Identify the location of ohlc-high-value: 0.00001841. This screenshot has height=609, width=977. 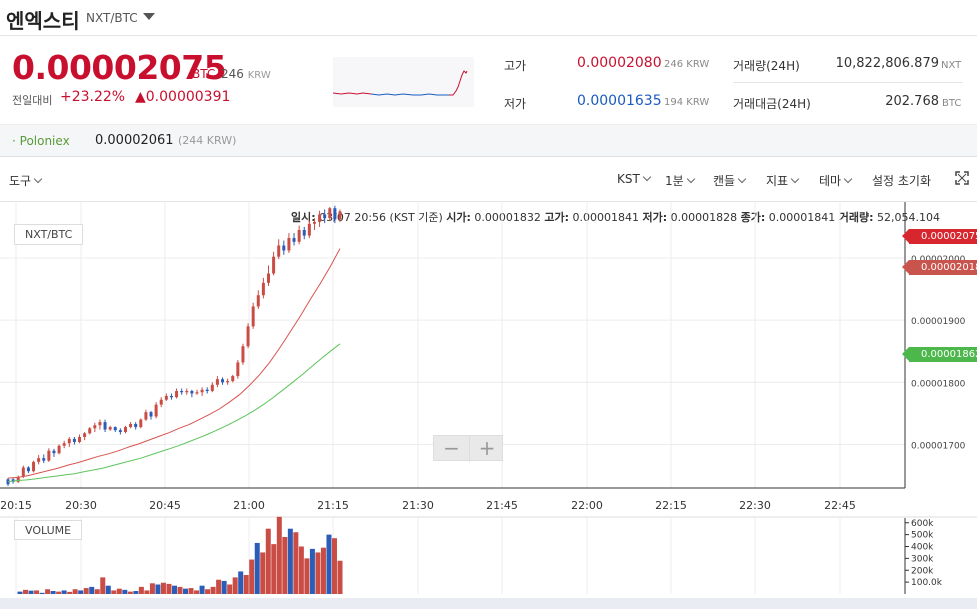
(606, 217).